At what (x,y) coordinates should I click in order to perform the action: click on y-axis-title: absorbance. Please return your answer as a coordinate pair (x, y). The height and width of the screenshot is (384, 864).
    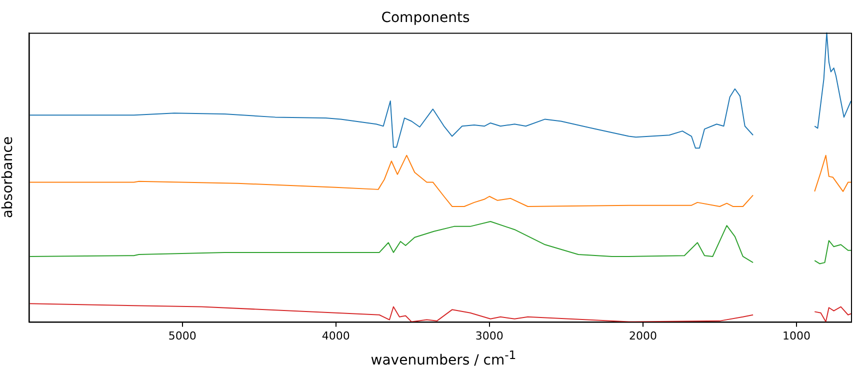
    Looking at the image, I should click on (8, 177).